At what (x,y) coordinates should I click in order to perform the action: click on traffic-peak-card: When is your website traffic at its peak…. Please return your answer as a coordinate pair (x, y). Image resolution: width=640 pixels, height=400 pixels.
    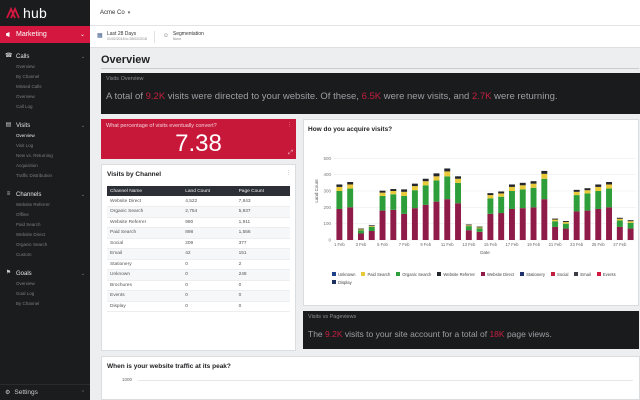
    Looking at the image, I should click on (370, 378).